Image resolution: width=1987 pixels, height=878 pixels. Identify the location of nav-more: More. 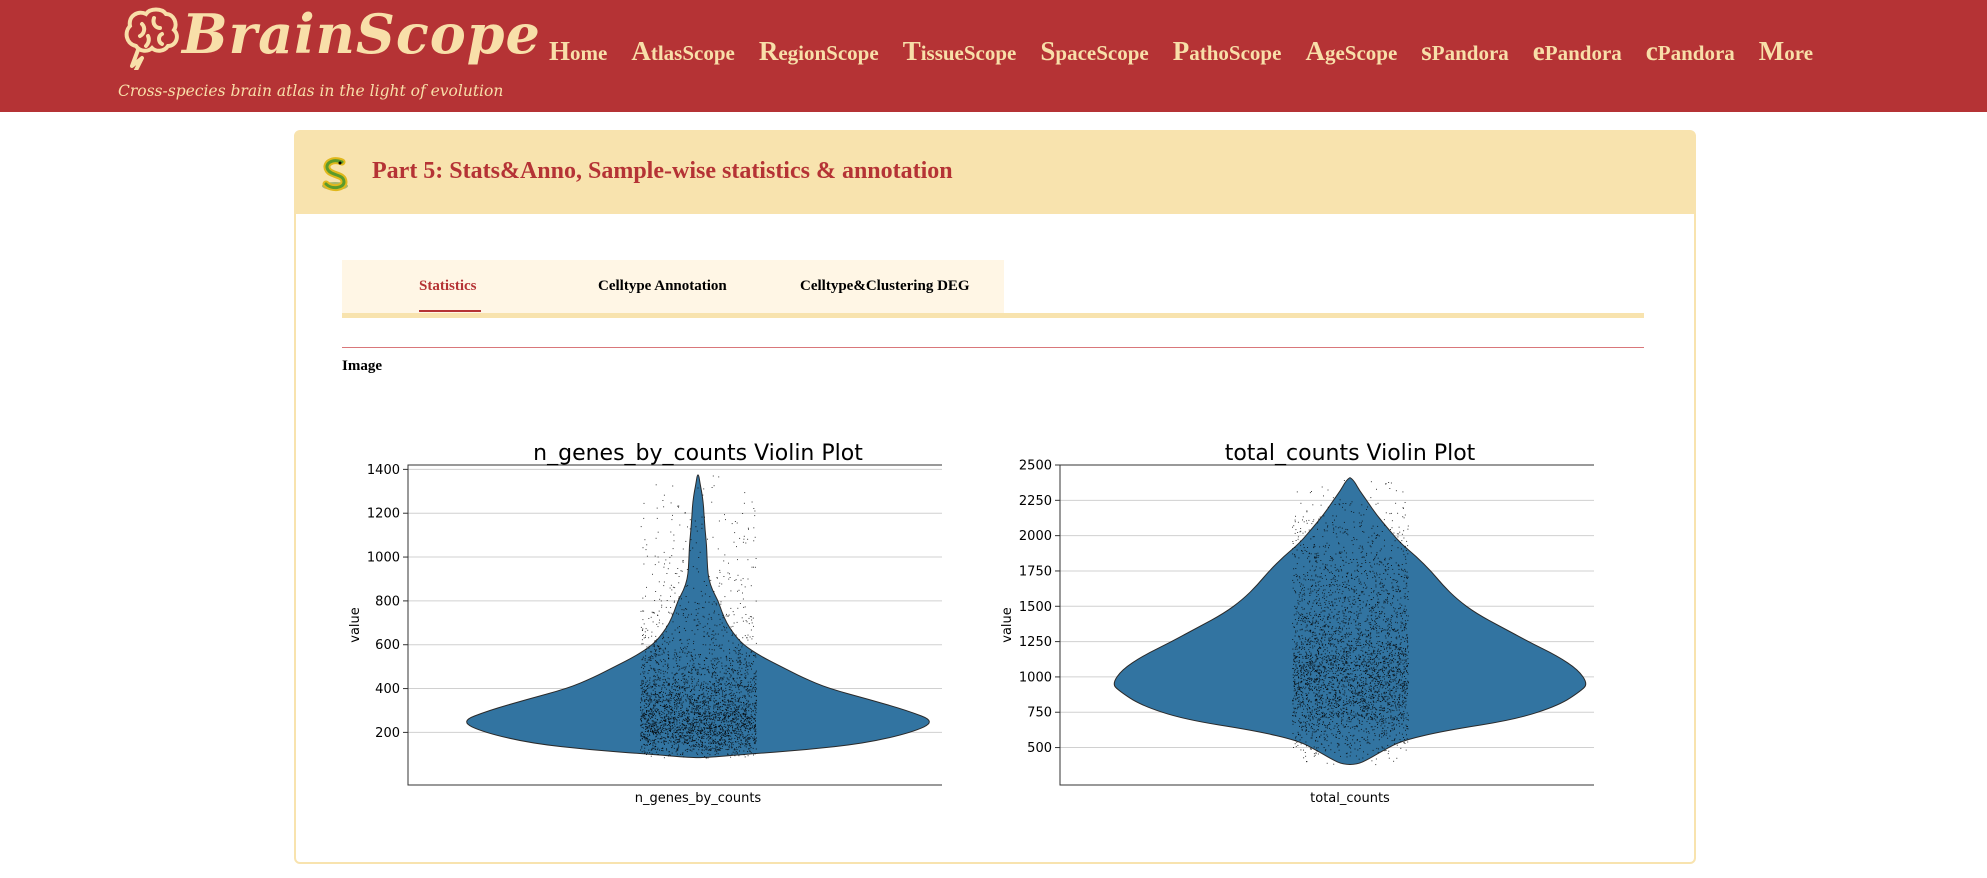
(1786, 51).